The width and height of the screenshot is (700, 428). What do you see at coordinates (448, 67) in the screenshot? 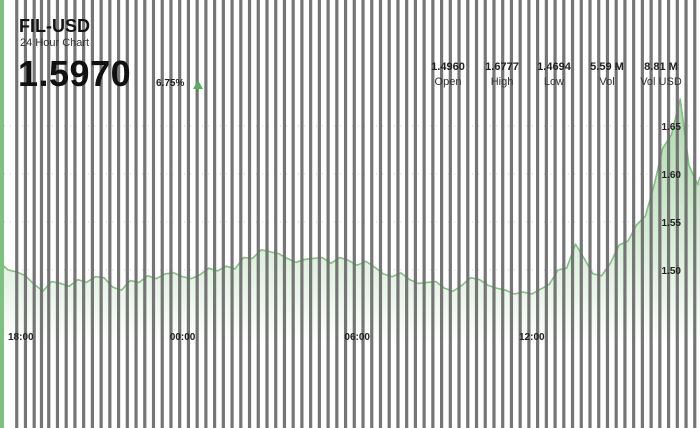
I see `stat-value: 1.4960` at bounding box center [448, 67].